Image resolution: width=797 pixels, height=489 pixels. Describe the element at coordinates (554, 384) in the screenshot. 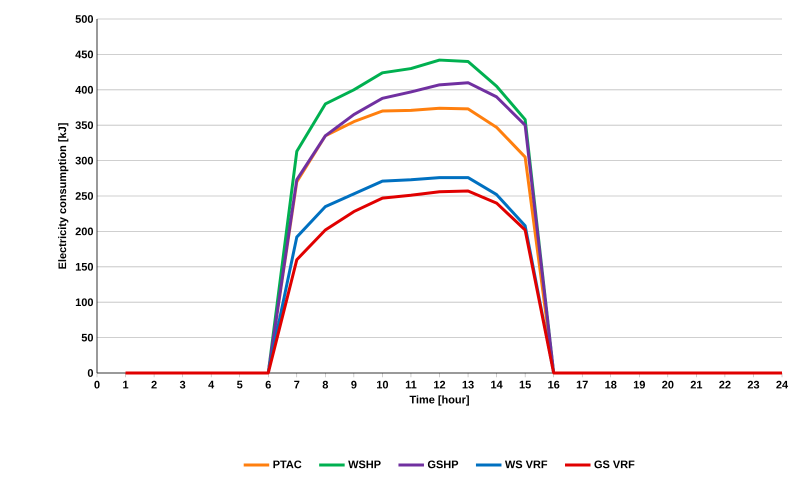

I see `x-tick-label: 16` at that location.